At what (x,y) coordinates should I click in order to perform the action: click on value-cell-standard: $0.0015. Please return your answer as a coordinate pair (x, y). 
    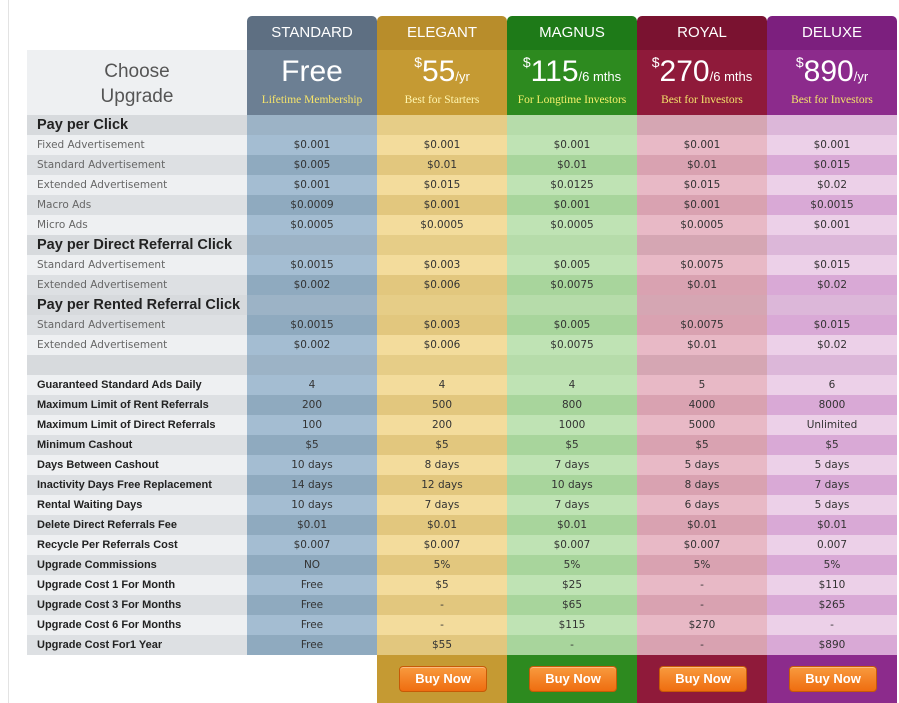
    Looking at the image, I should click on (312, 325).